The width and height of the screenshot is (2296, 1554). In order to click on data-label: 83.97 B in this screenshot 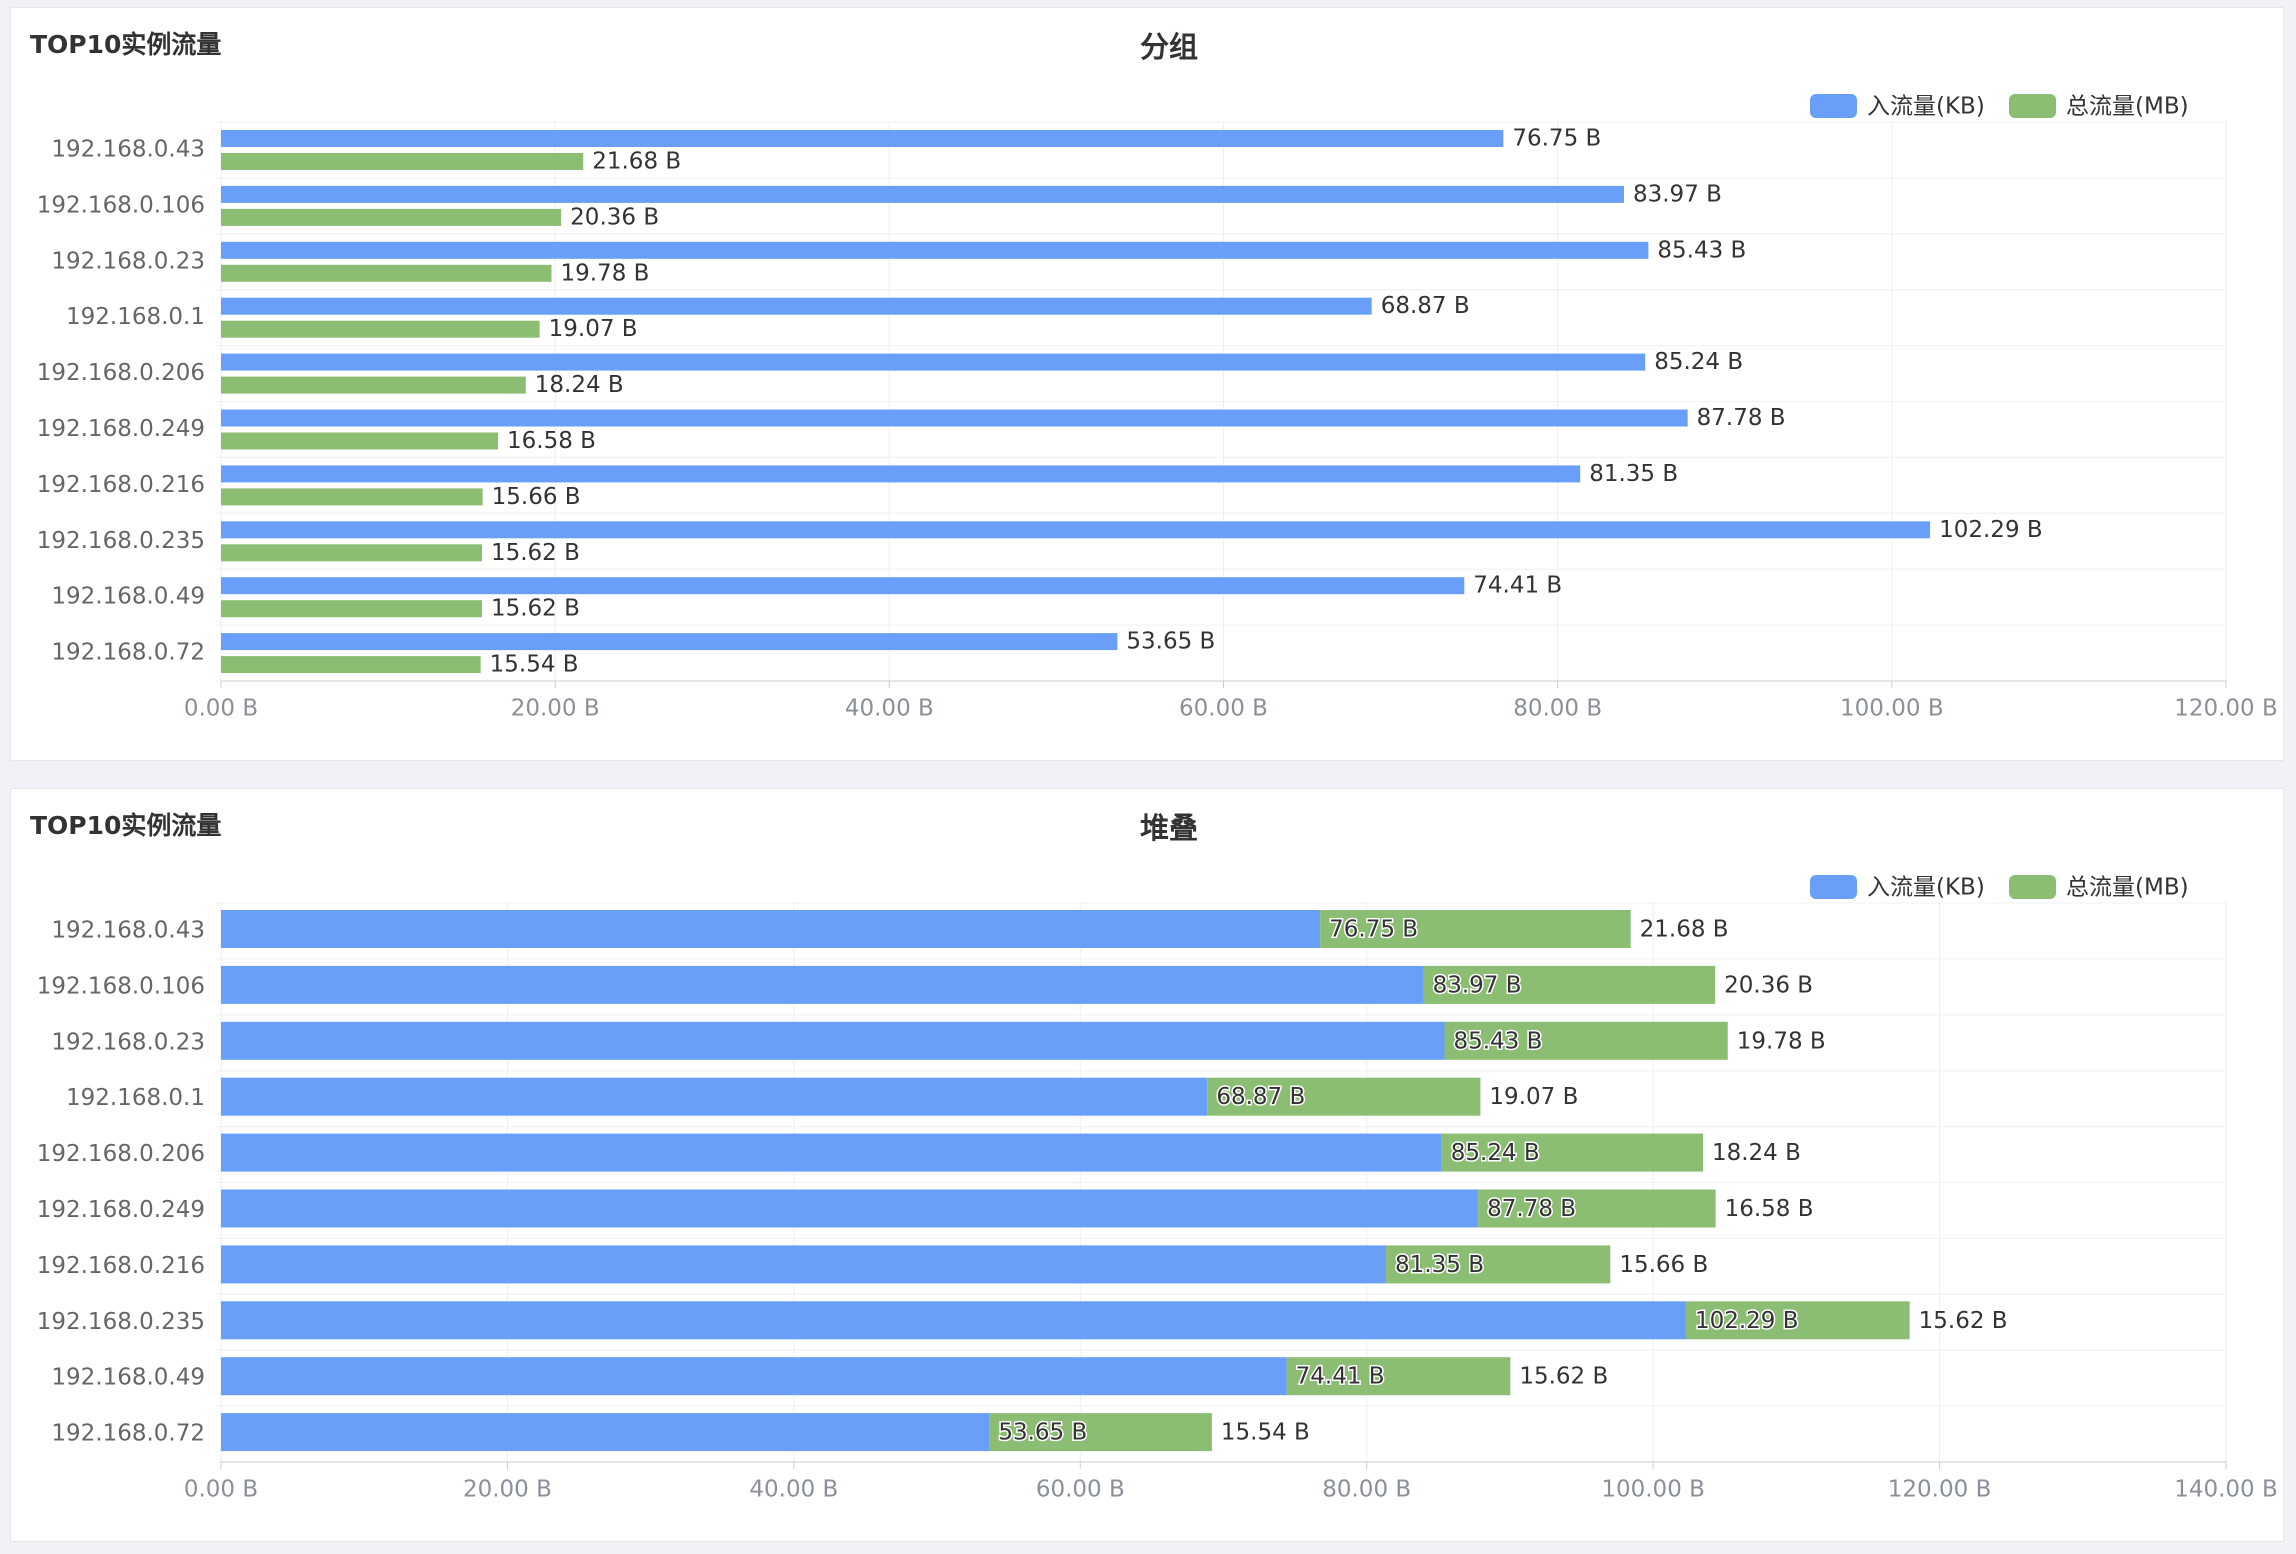, I will do `click(1477, 985)`.